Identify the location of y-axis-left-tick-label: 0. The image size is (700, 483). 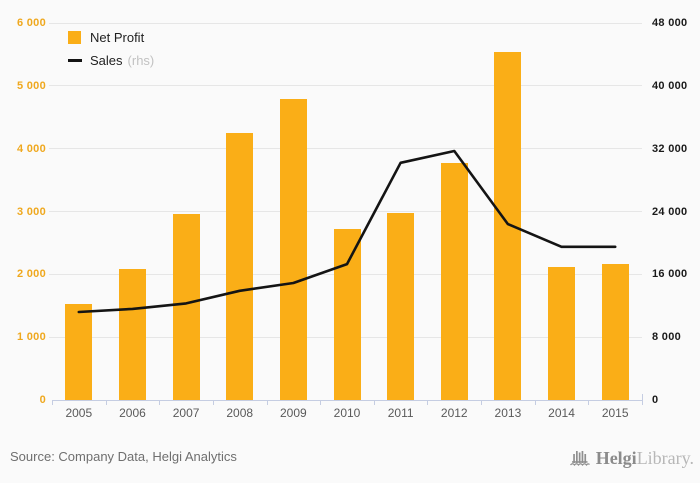
(42, 400).